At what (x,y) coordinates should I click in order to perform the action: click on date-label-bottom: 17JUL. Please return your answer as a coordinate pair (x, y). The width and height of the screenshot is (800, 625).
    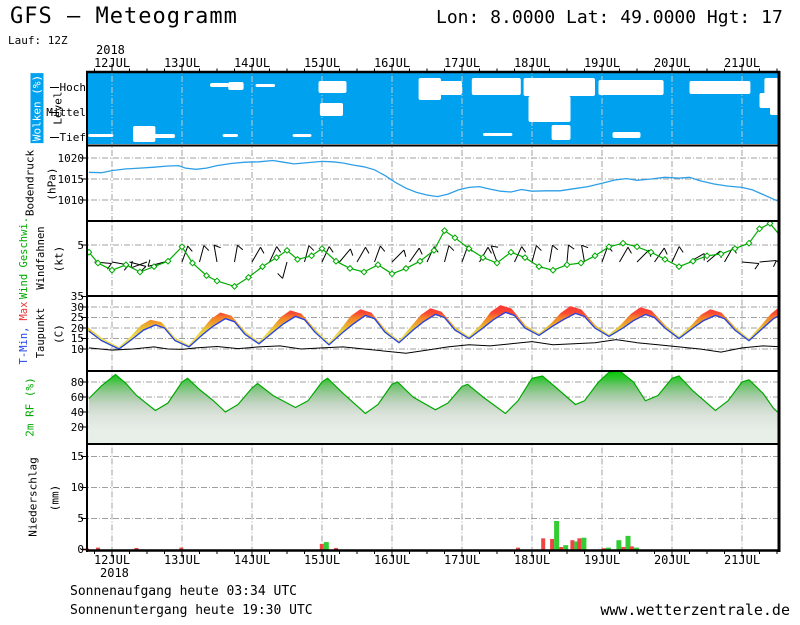
    Looking at the image, I should click on (462, 560).